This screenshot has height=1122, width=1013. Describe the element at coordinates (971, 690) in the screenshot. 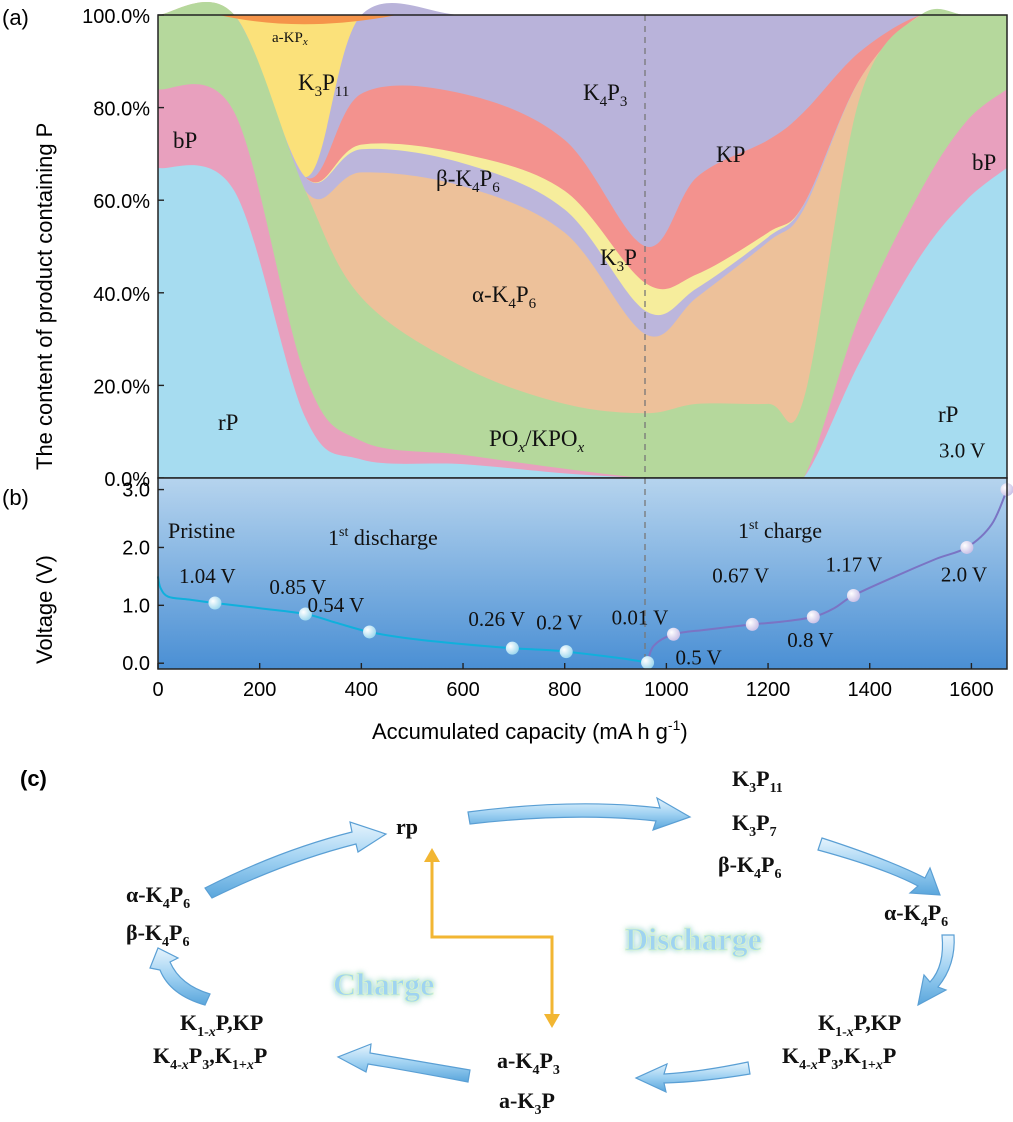

I see `x-tick-label-b: 1600` at that location.